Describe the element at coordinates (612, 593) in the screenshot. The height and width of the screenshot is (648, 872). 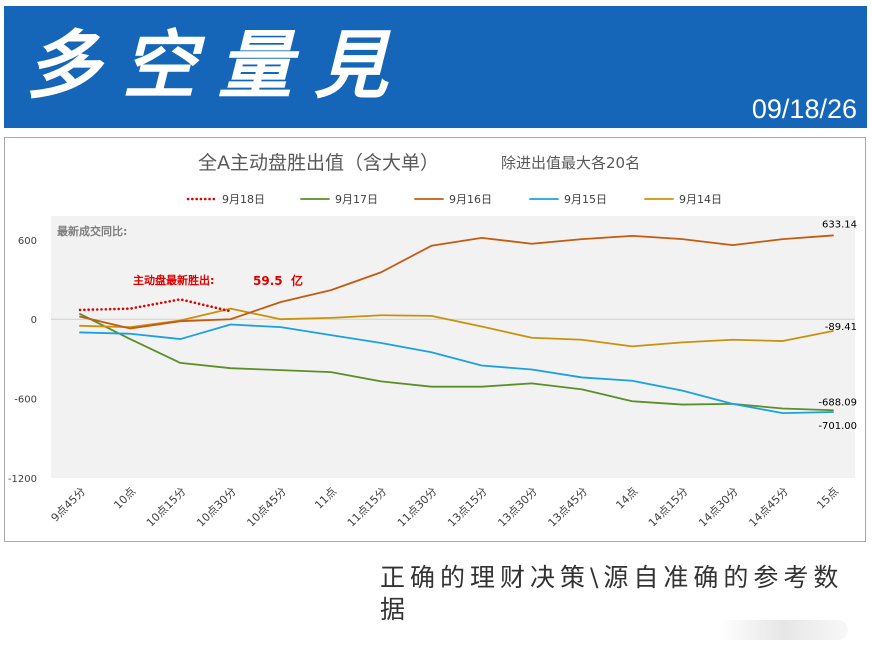
I see `footer-slogan: 正确的理财决策\源自准确的参考数据` at that location.